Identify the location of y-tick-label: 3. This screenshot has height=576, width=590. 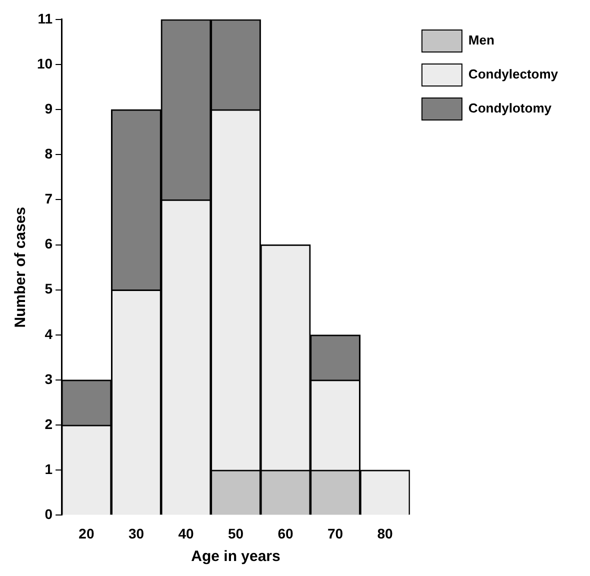
(48, 378).